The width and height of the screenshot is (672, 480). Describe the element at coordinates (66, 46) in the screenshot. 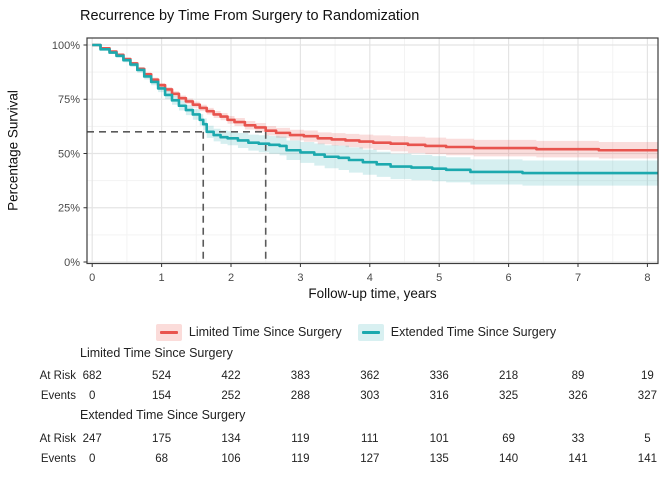

I see `y-tick-label: 100%` at that location.